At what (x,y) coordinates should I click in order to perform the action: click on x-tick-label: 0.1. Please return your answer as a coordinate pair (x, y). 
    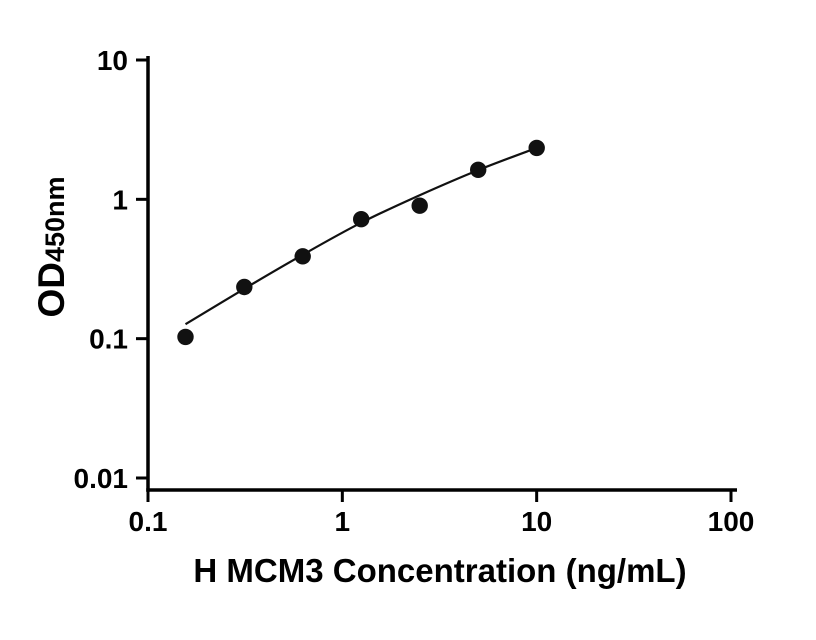
    Looking at the image, I should click on (148, 521).